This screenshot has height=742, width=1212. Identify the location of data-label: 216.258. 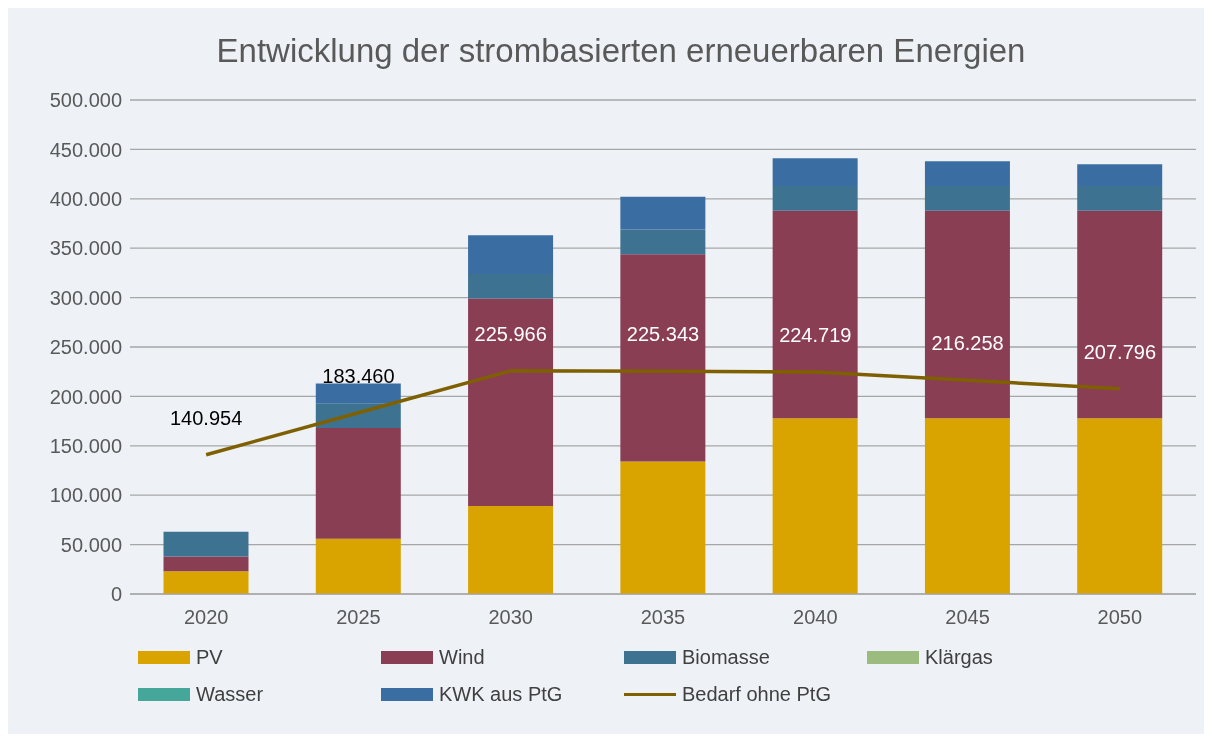
(967, 343).